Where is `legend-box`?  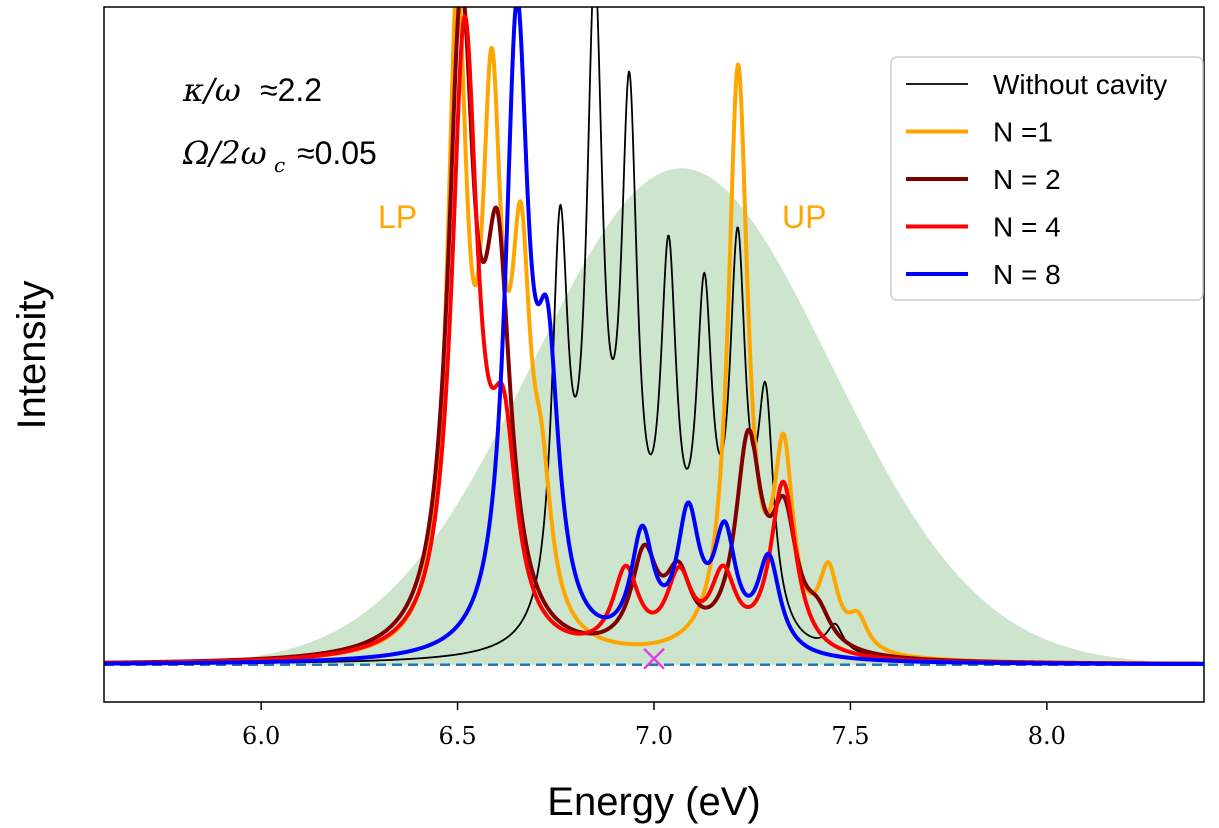 legend-box is located at coordinates (1047, 178).